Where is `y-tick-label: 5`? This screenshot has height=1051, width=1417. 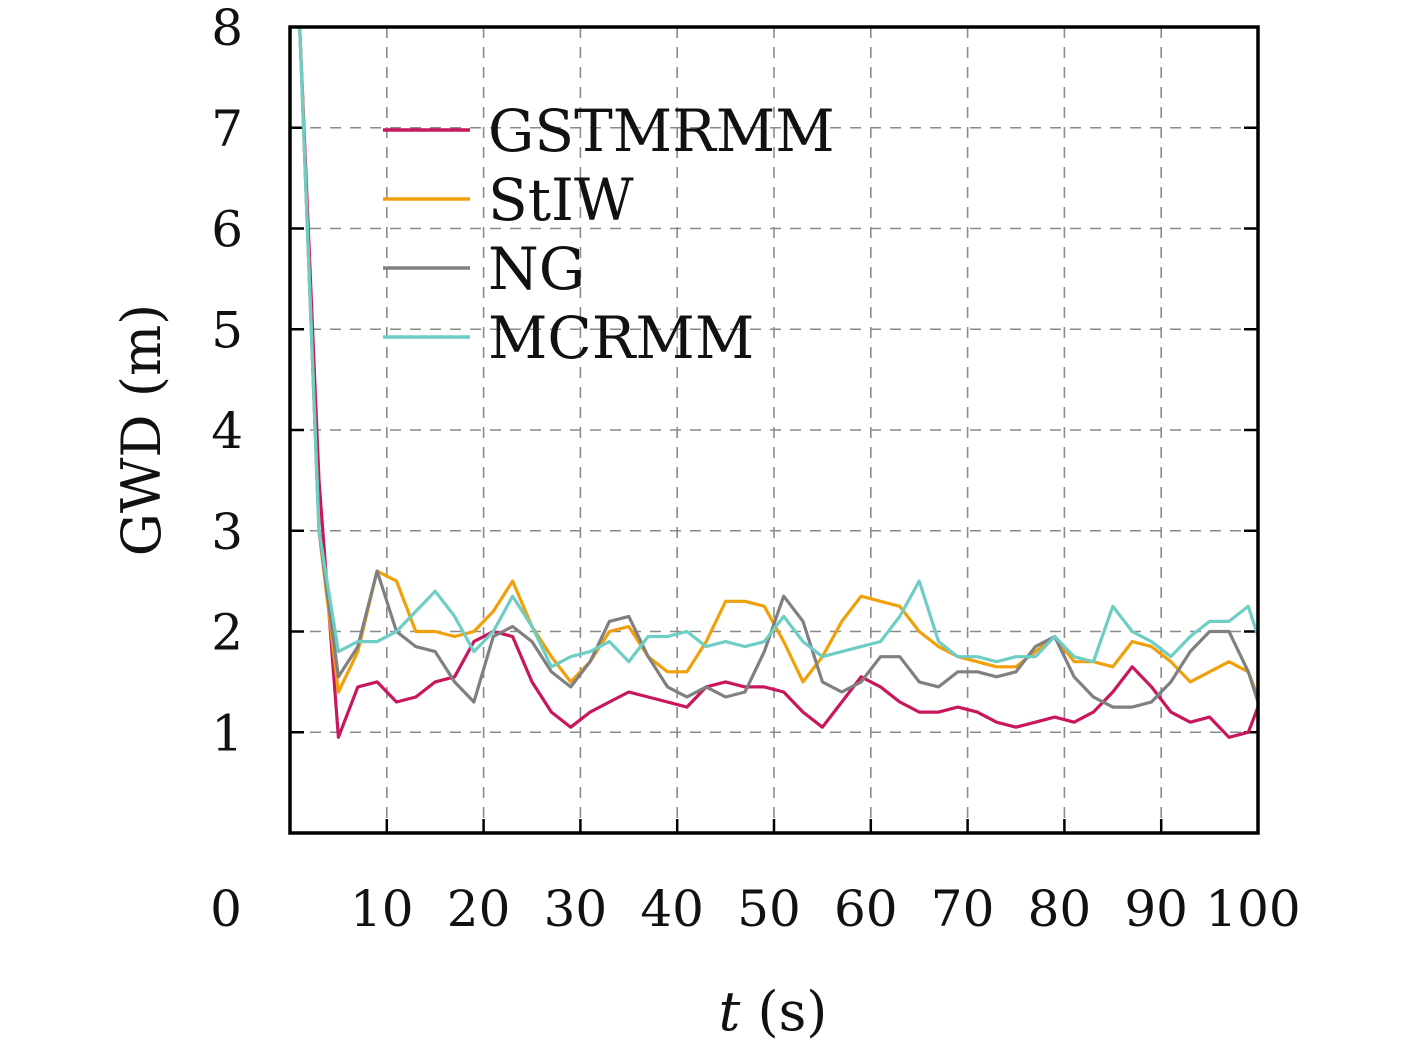
y-tick-label: 5 is located at coordinates (227, 330).